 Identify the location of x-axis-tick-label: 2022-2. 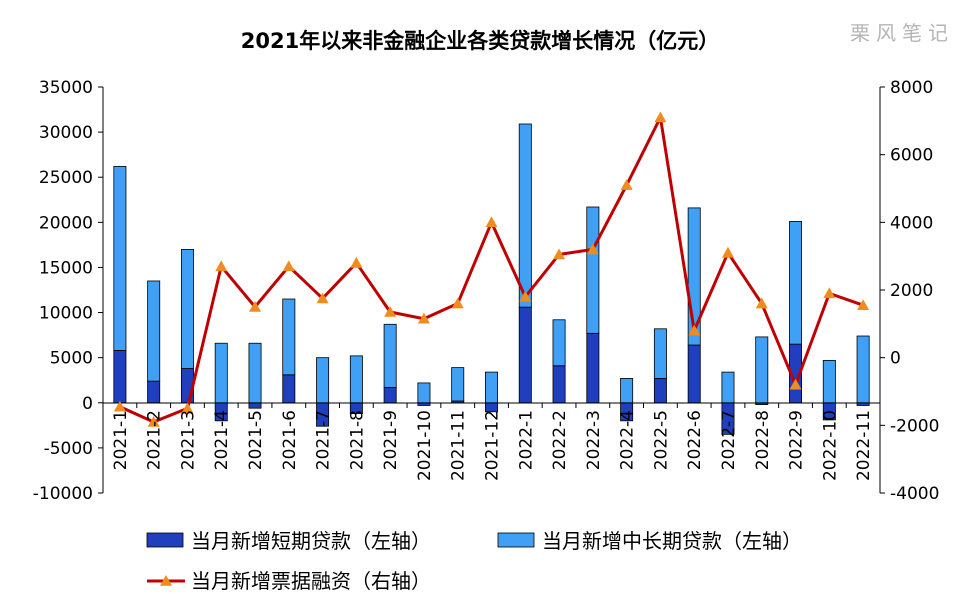
(560, 440).